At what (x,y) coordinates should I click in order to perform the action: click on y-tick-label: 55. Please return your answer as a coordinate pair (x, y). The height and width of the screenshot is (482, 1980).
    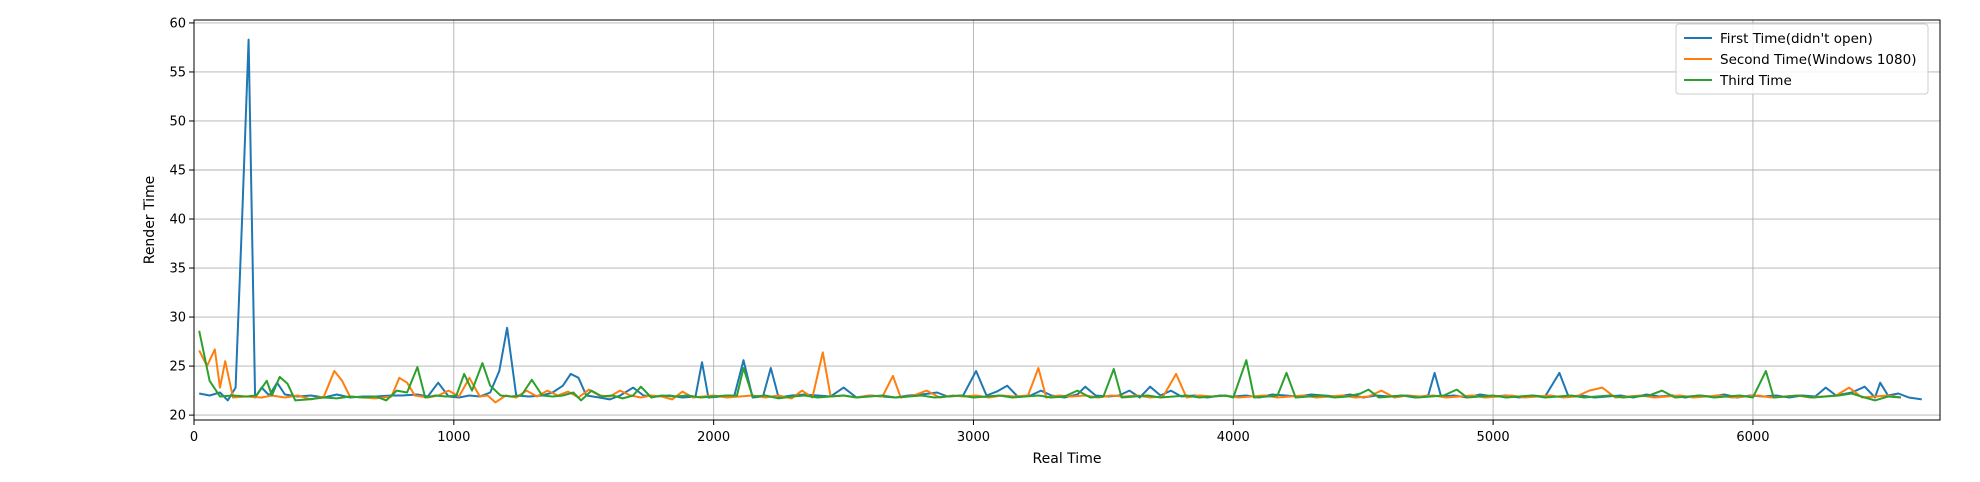
    Looking at the image, I should click on (177, 72).